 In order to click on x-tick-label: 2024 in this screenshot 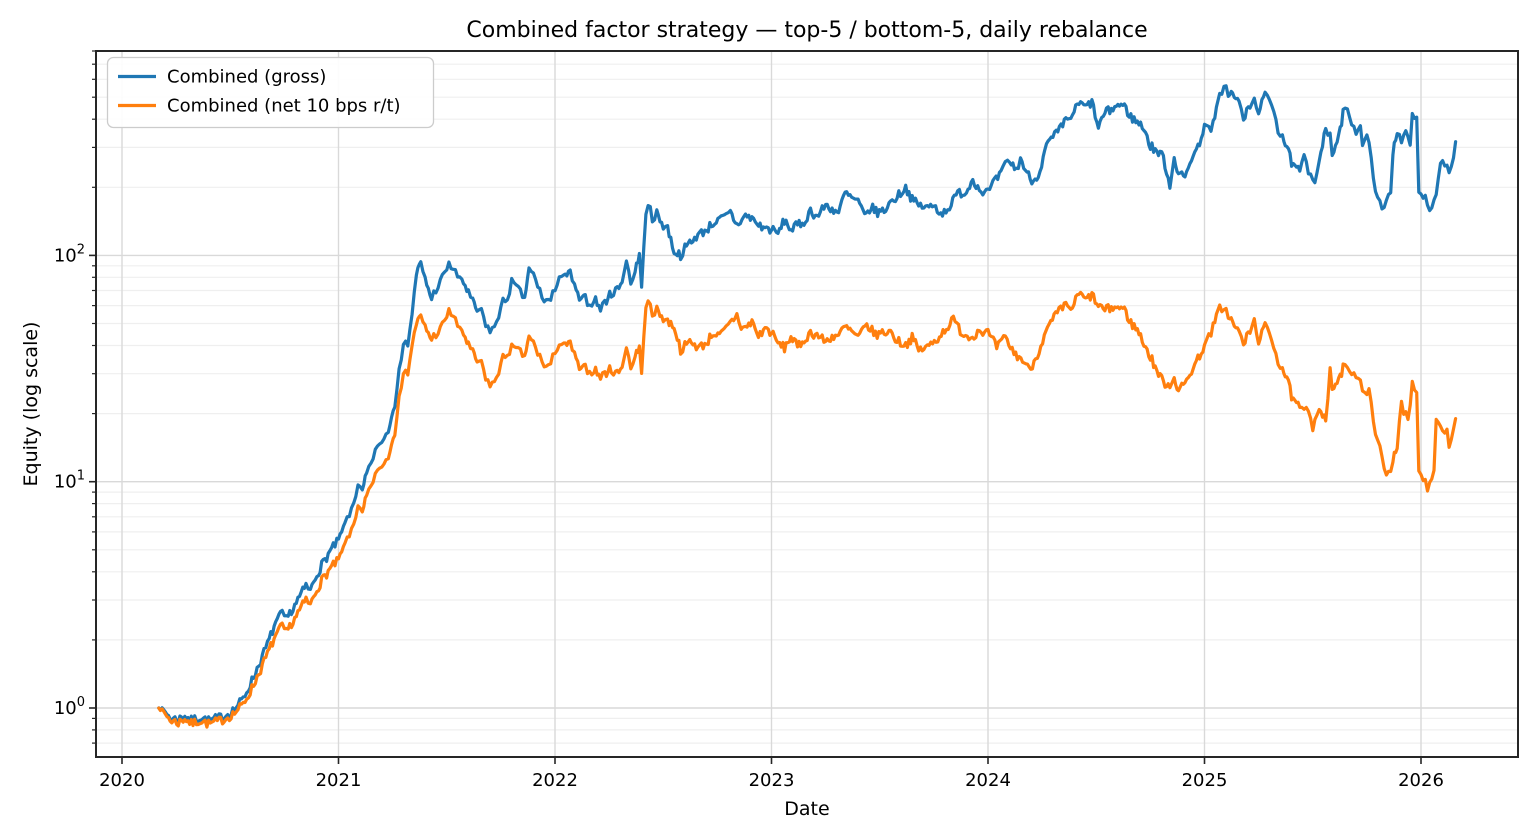, I will do `click(988, 780)`.